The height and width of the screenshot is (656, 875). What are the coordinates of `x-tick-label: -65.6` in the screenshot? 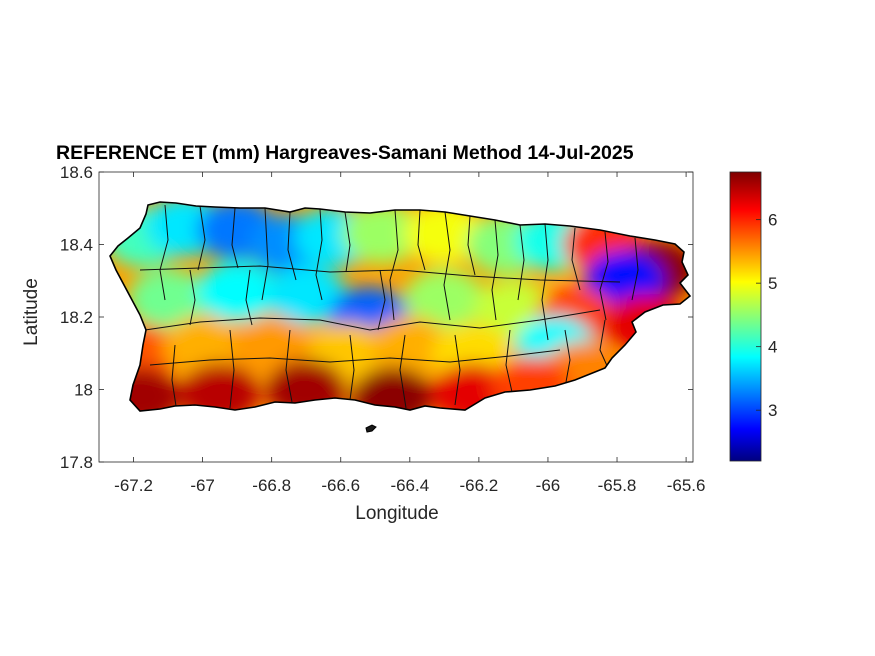 It's located at (686, 485).